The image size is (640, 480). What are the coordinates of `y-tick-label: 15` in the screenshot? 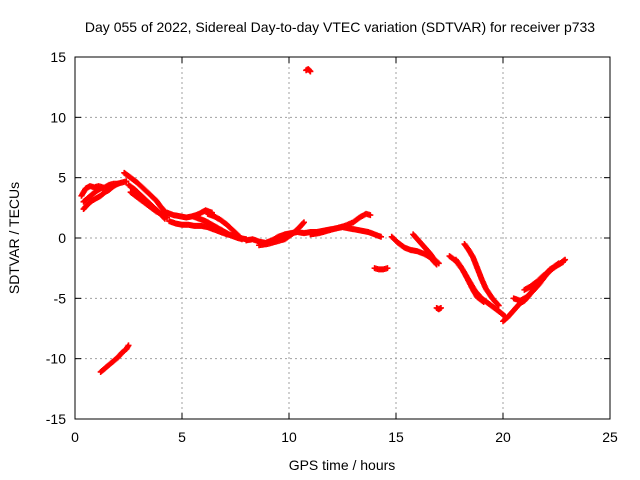 It's located at (58, 57).